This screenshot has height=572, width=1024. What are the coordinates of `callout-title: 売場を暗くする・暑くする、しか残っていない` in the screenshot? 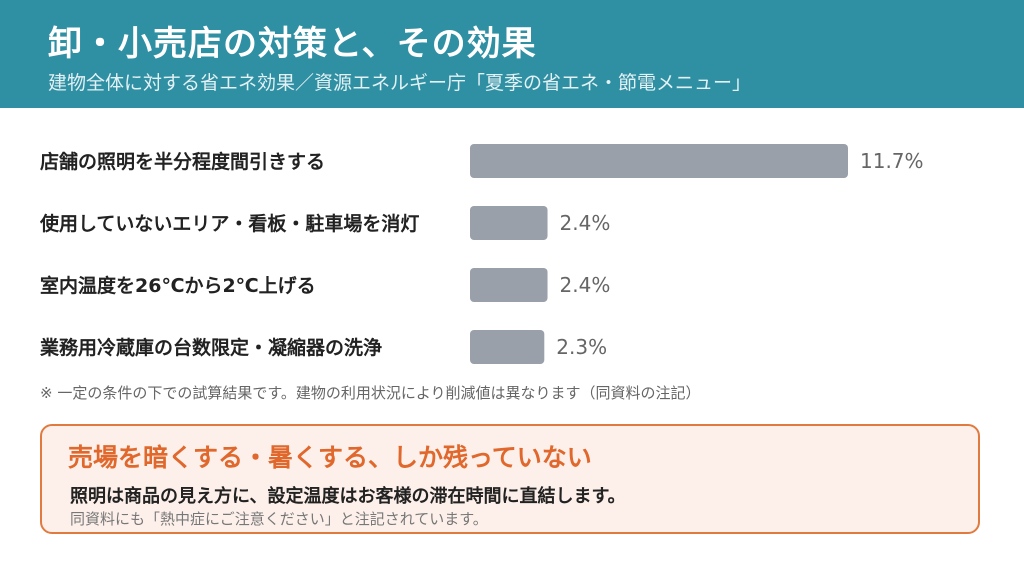 It's located at (330, 457).